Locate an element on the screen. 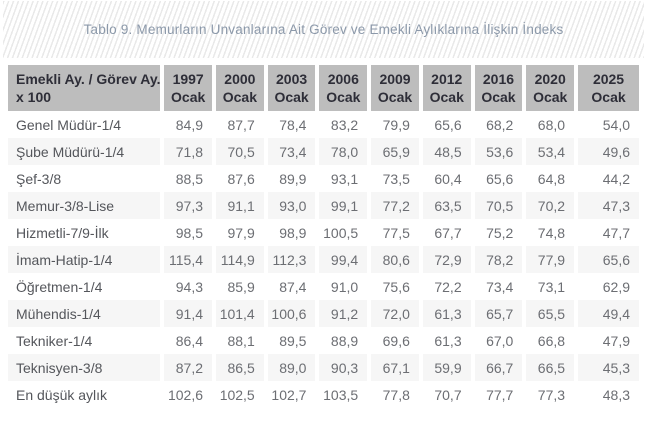 The image size is (647, 424). column-header-2009: 2009 Ocak is located at coordinates (395, 88).